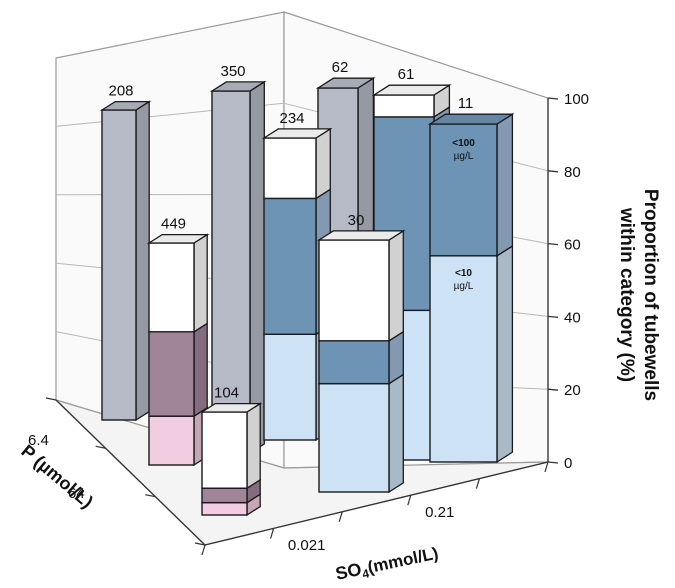  I want to click on x-tick-label: 0.021, so click(307, 545).